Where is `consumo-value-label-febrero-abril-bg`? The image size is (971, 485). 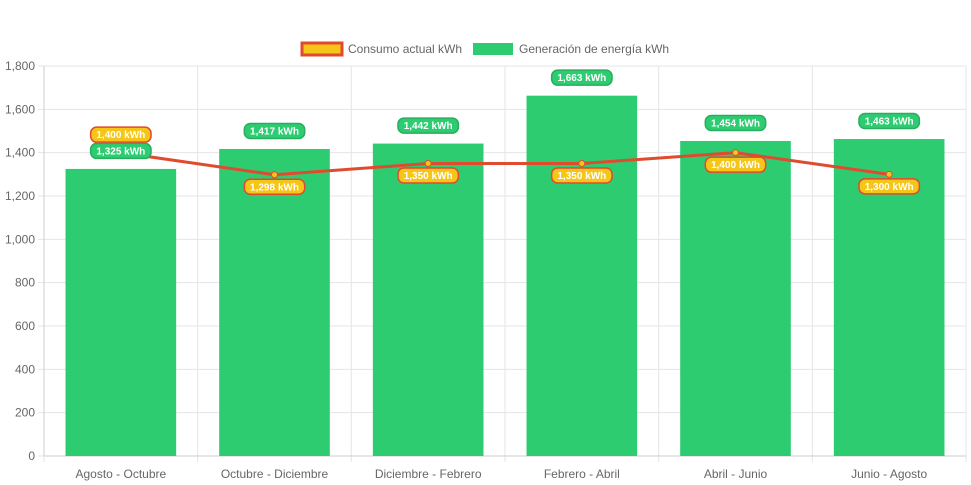
consumo-value-label-febrero-abril-bg is located at coordinates (581, 175).